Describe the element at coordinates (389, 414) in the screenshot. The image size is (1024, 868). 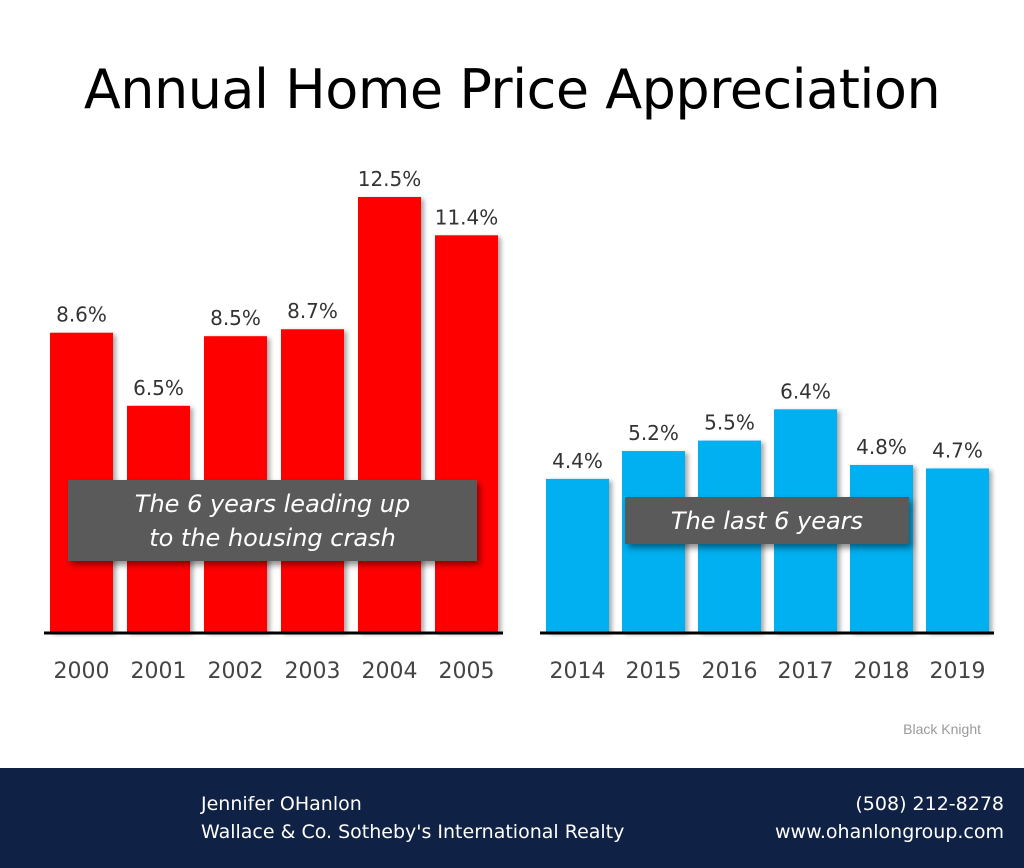
I see `bar-2004` at that location.